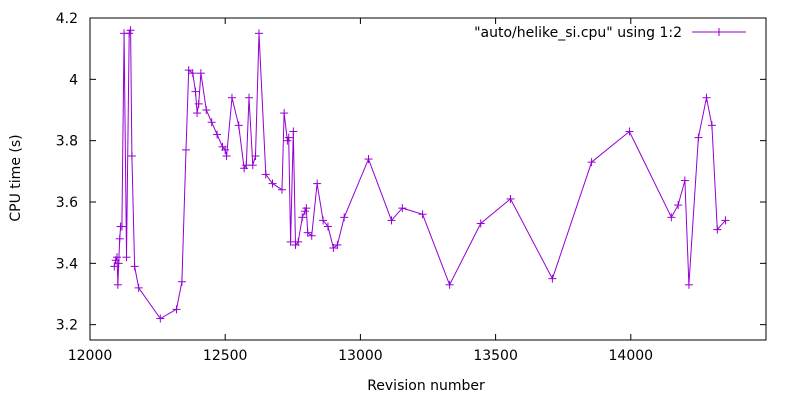 The height and width of the screenshot is (404, 800). What do you see at coordinates (495, 356) in the screenshot?
I see `x-tick-label: 13500` at bounding box center [495, 356].